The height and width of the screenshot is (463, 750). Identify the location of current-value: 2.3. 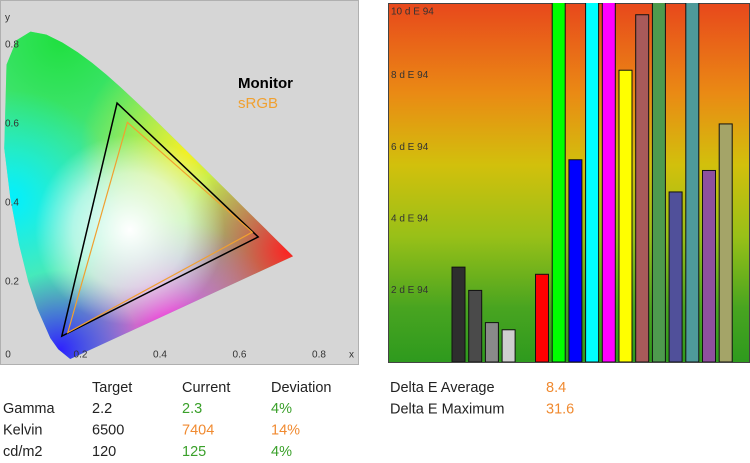
(192, 409).